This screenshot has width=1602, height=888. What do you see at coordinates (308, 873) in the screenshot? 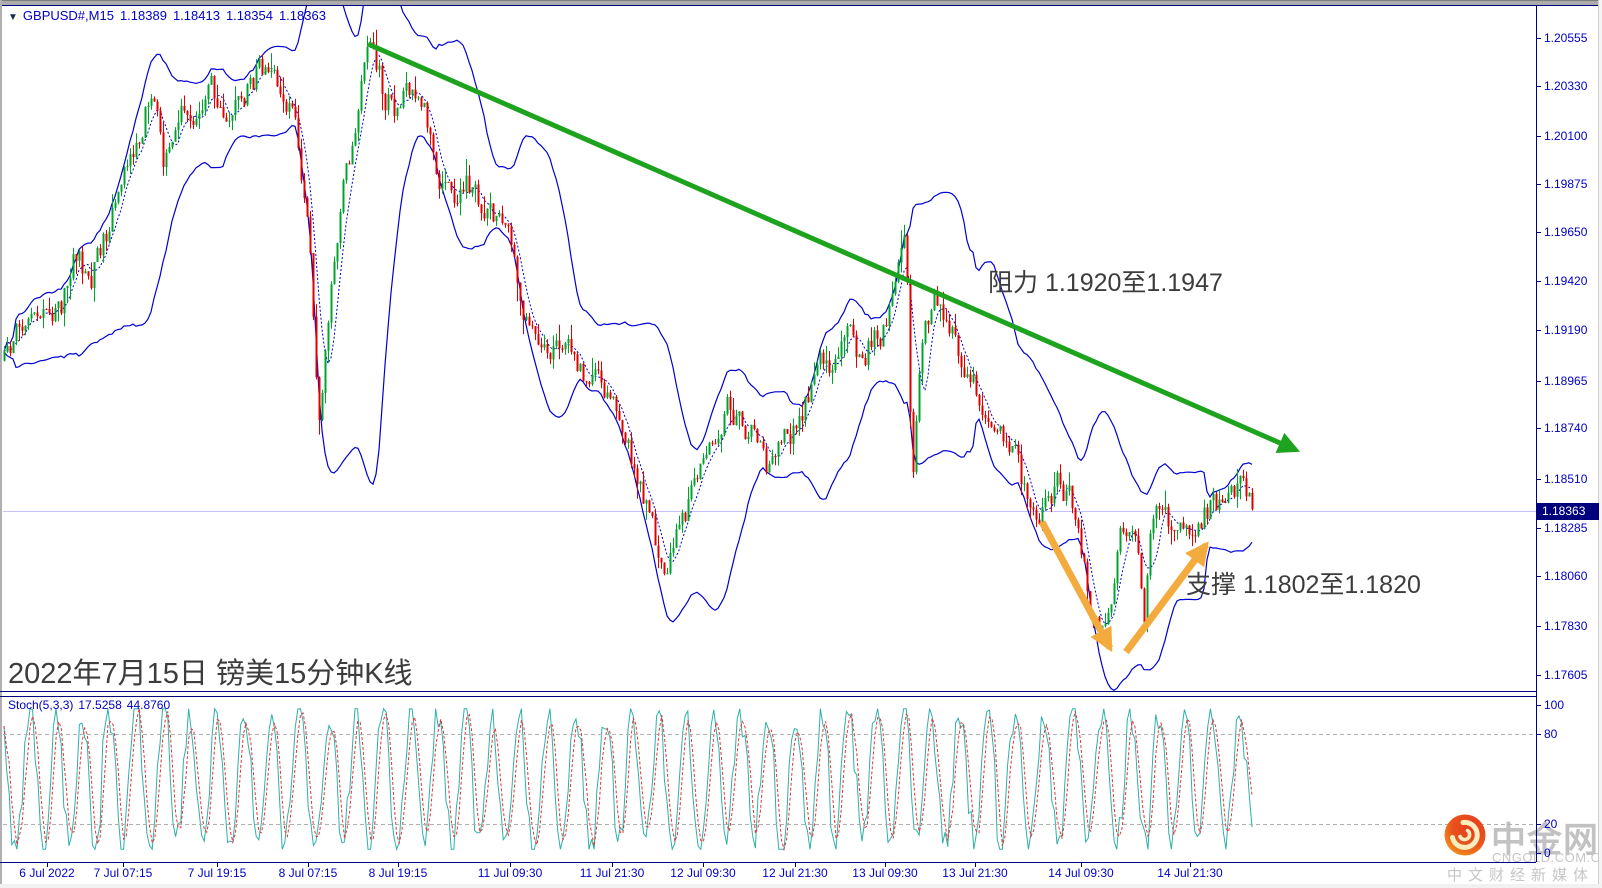
I see `time-tick-label: 8 Jul 07:15` at bounding box center [308, 873].